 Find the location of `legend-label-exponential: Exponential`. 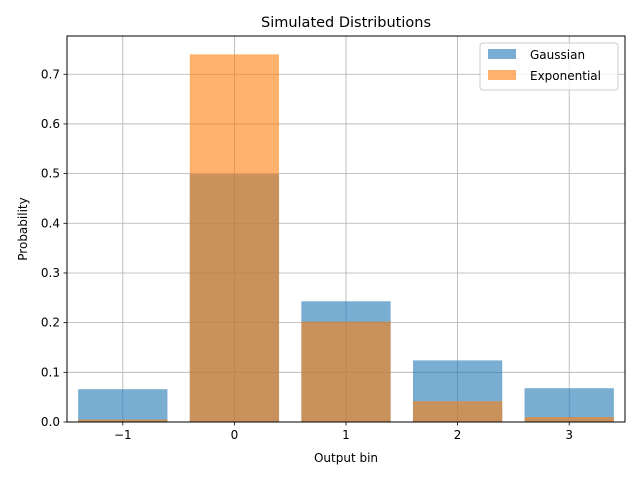

legend-label-exponential: Exponential is located at coordinates (565, 76).